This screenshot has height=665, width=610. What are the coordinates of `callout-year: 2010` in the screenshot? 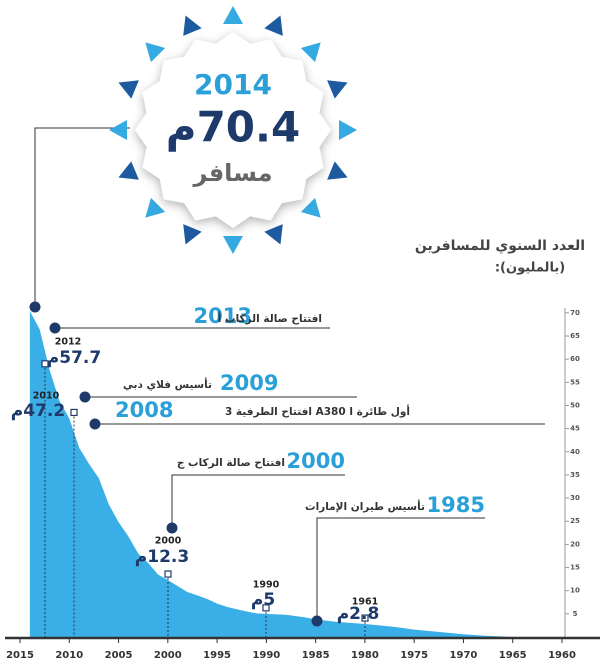 It's located at (46, 396).